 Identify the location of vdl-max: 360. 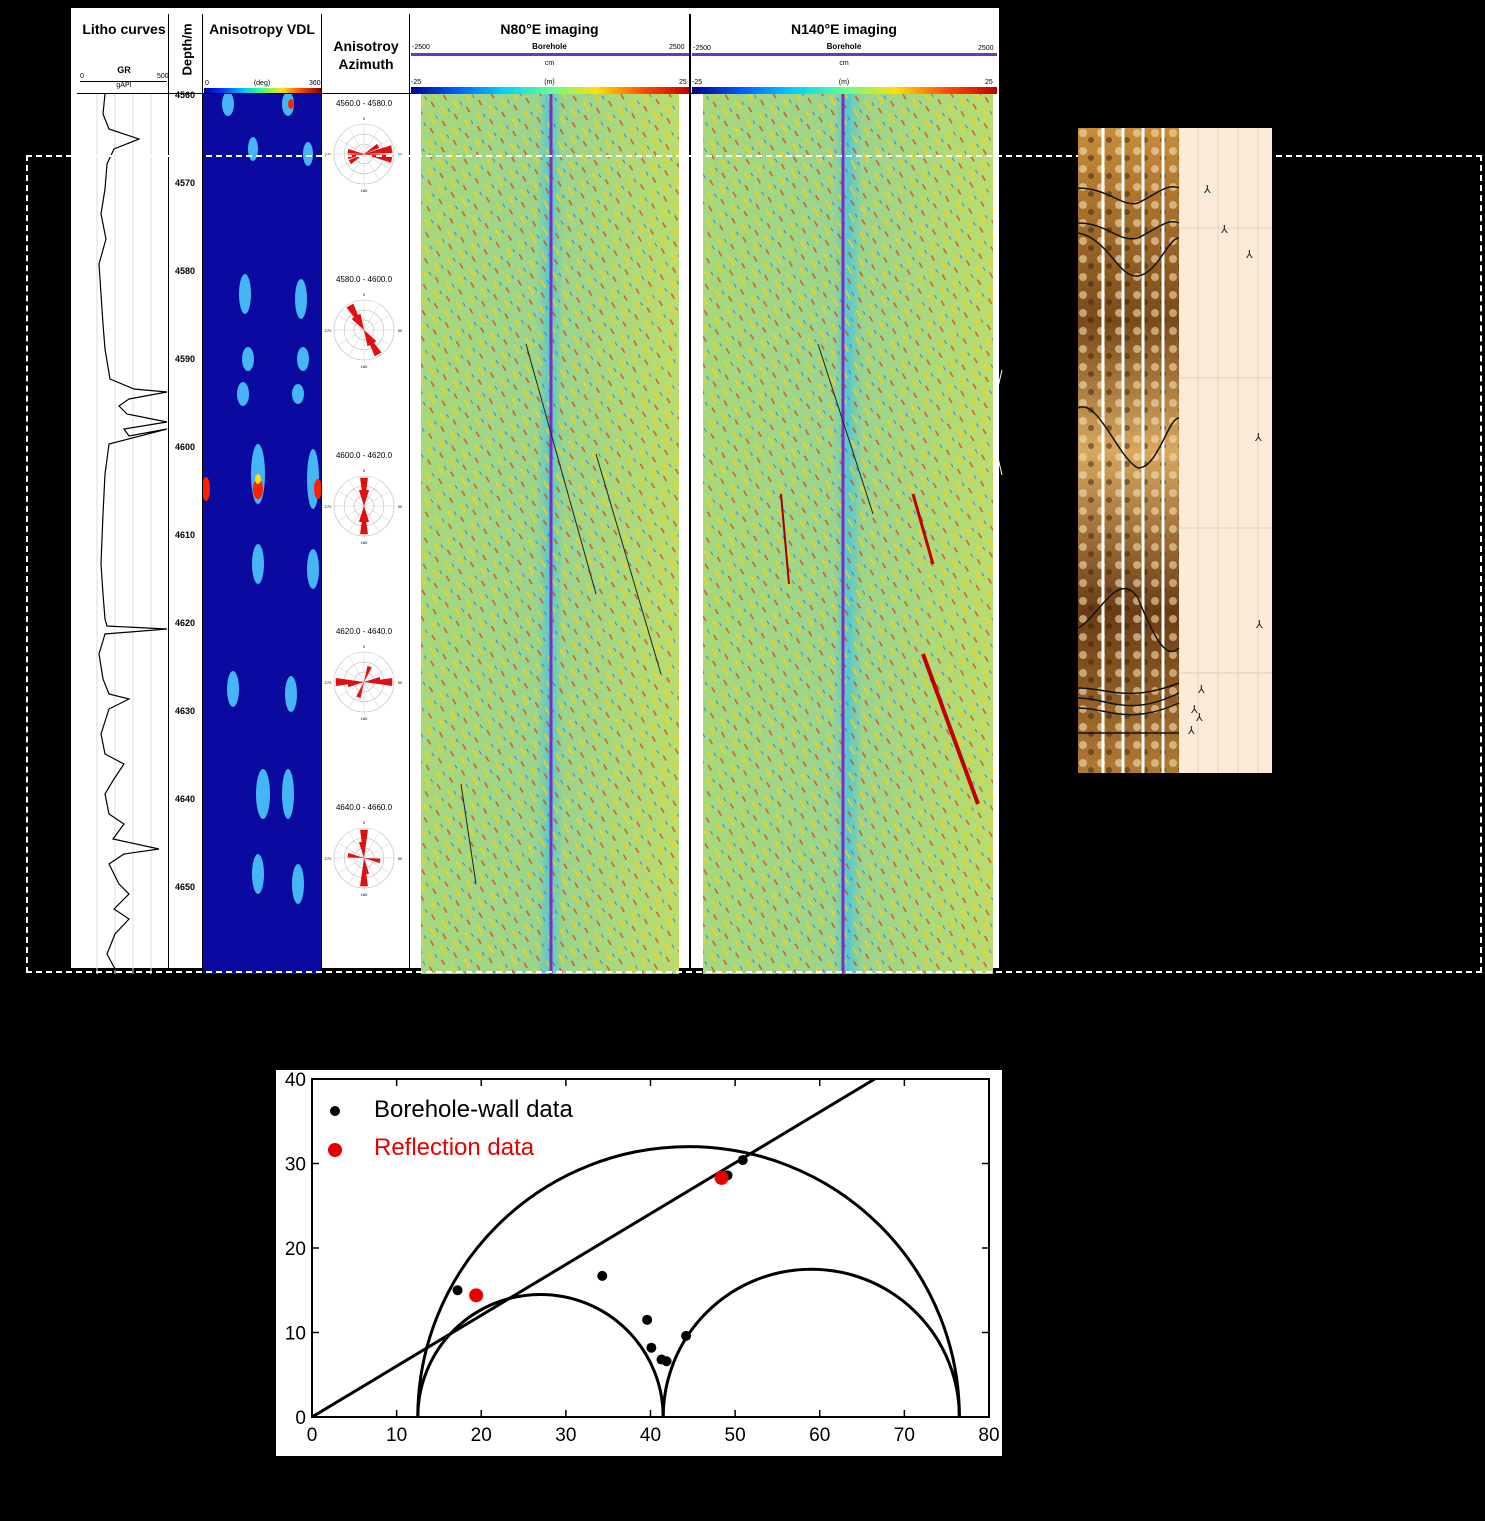
(315, 83).